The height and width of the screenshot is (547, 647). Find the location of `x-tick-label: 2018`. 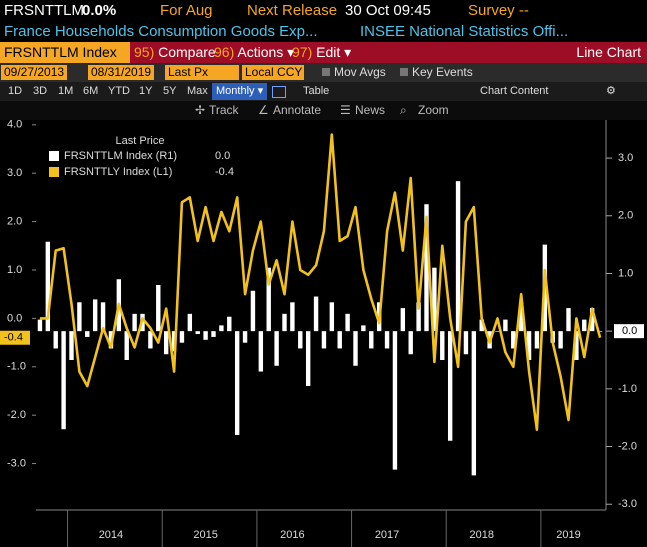

x-tick-label: 2018 is located at coordinates (481, 535).